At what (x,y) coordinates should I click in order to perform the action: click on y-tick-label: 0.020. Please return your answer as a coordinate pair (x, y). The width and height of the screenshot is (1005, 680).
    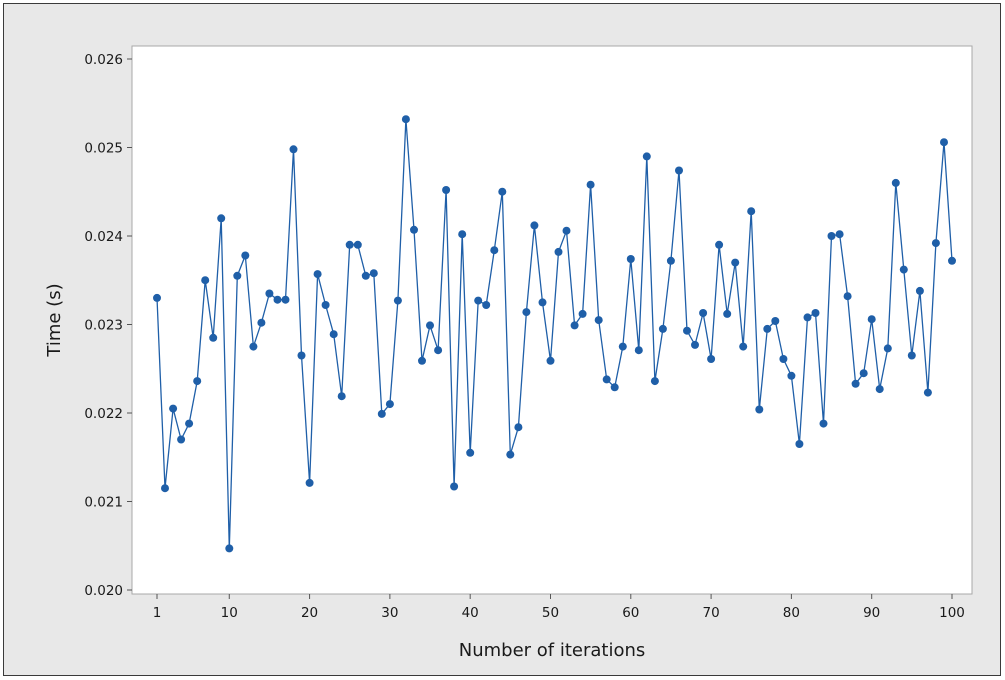
    Looking at the image, I should click on (103, 591).